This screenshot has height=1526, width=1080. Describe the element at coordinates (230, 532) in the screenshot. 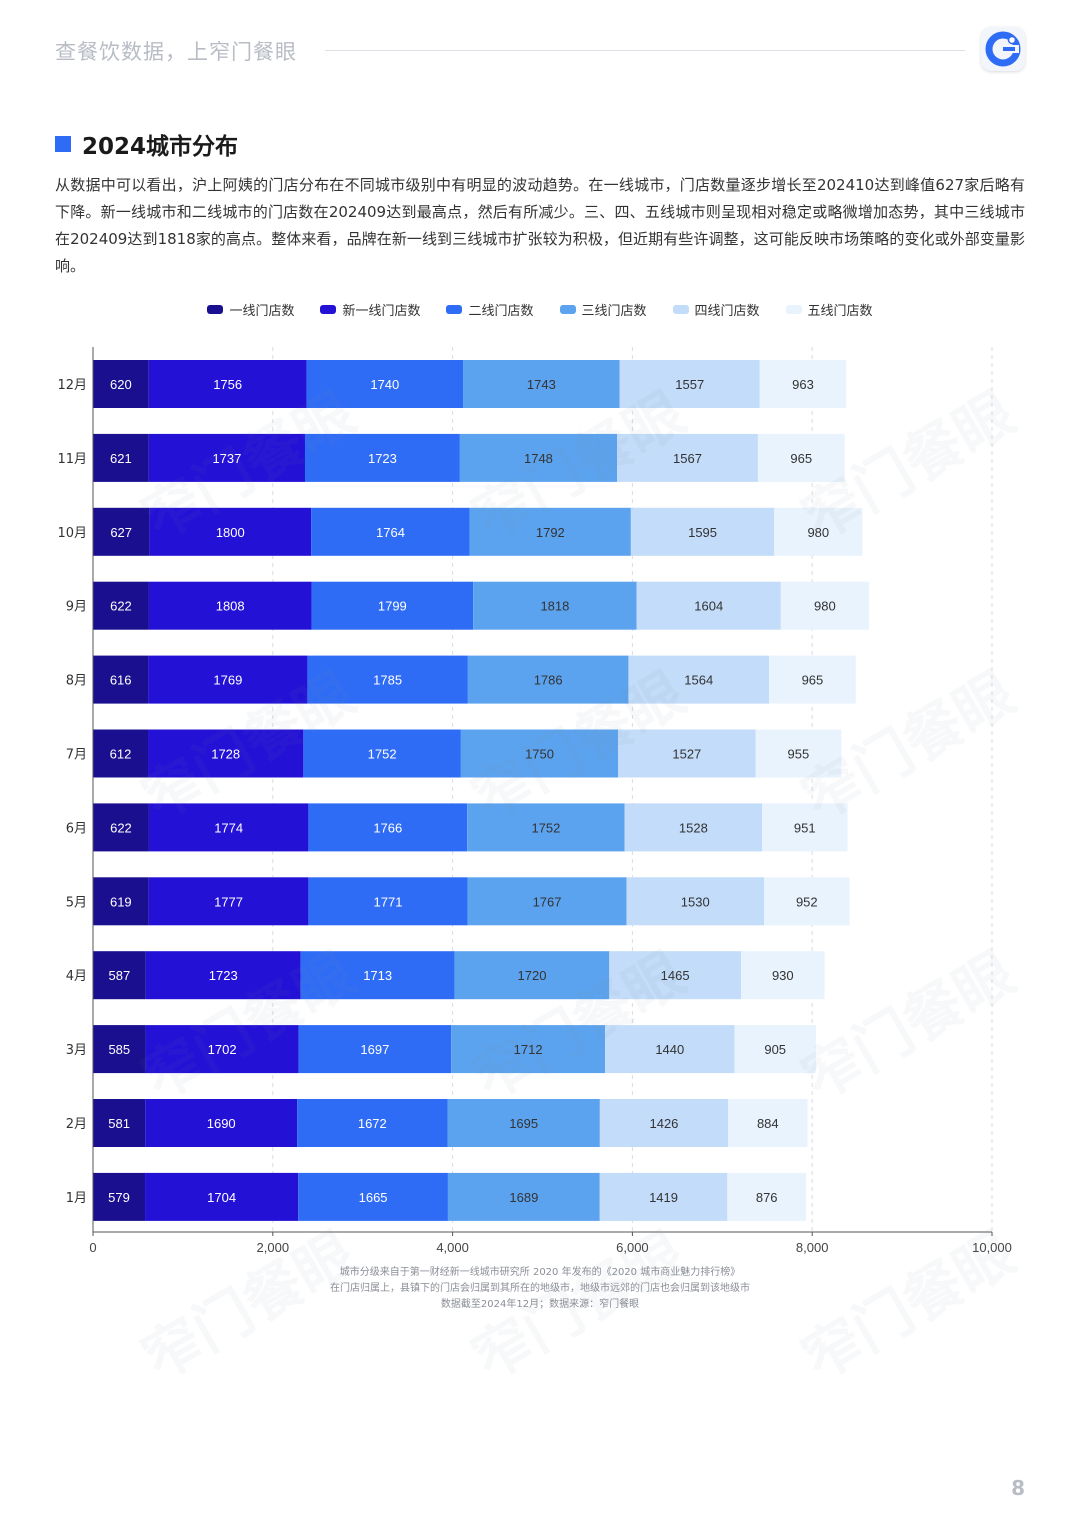

I see `data-label: 1800` at that location.